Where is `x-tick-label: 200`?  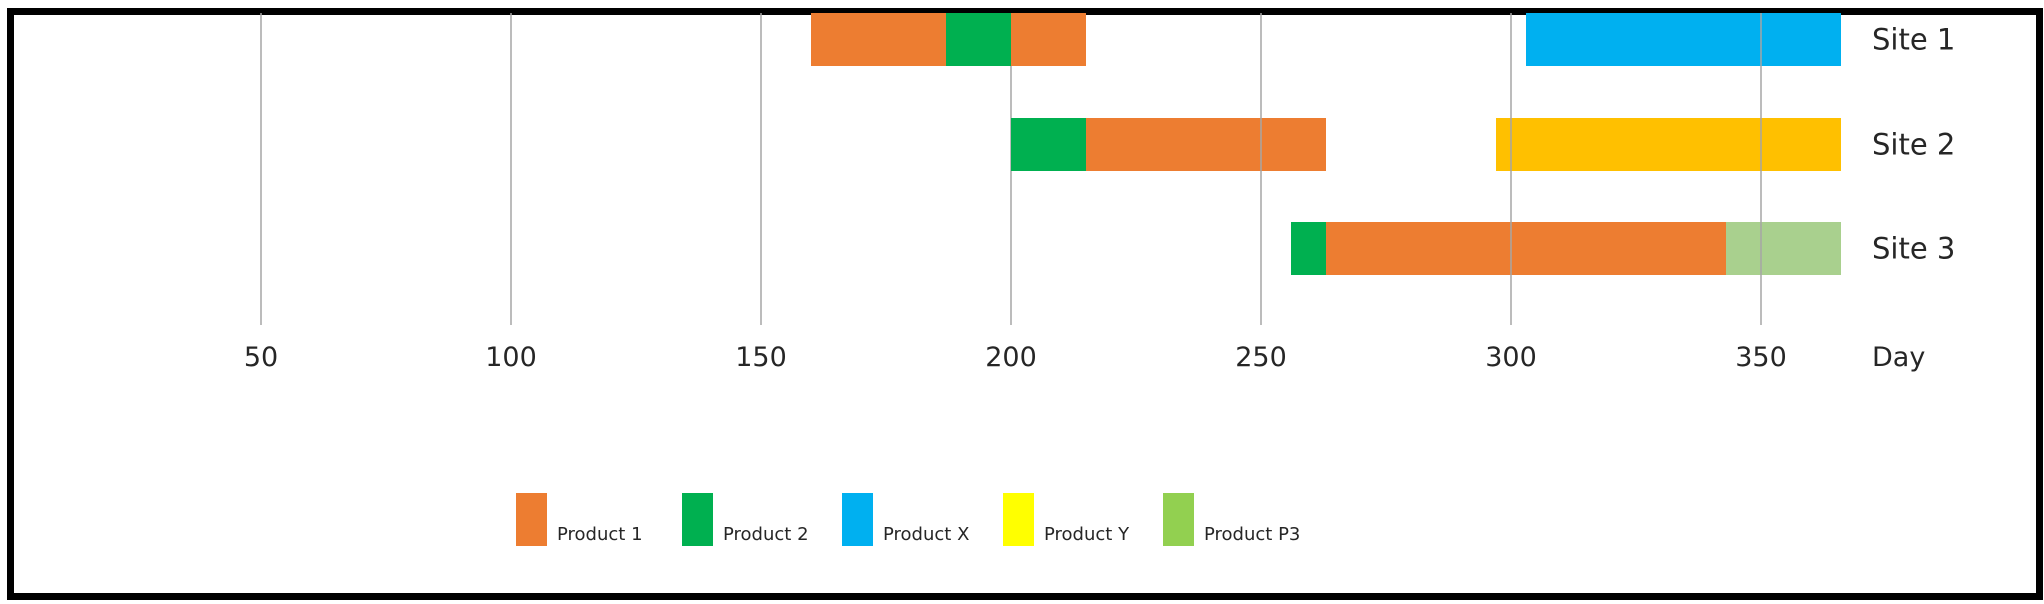 x-tick-label: 200 is located at coordinates (1011, 357).